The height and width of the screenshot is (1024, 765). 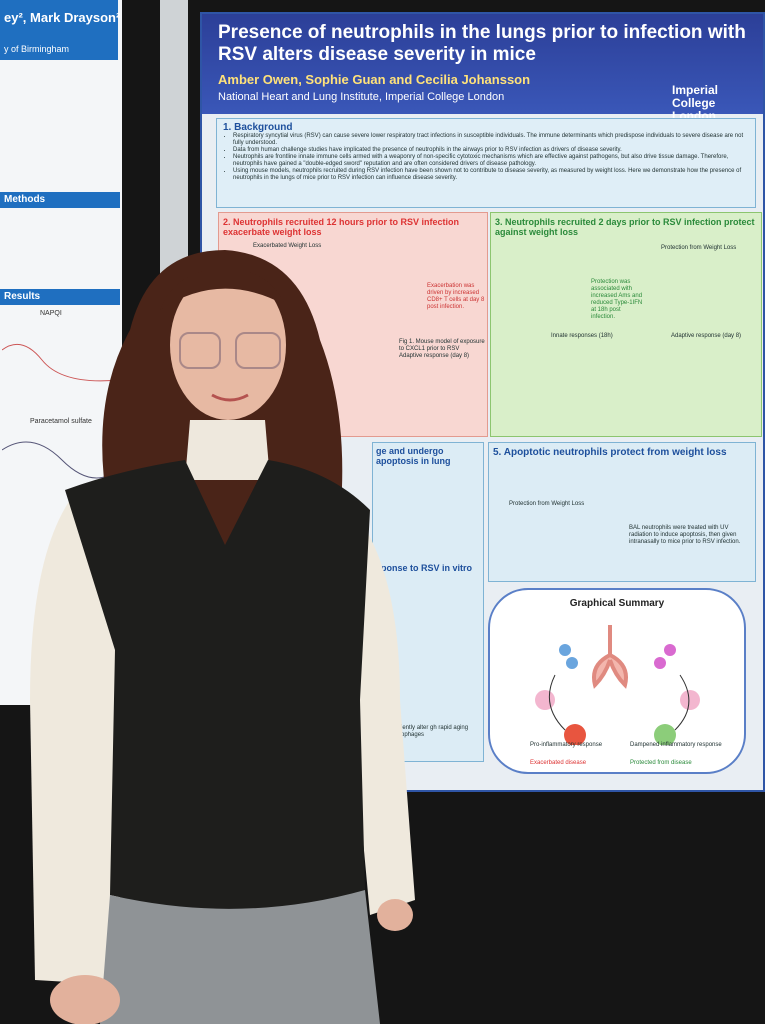 What do you see at coordinates (37, 49) in the screenshot?
I see `affiliation: y of Birmingham` at bounding box center [37, 49].